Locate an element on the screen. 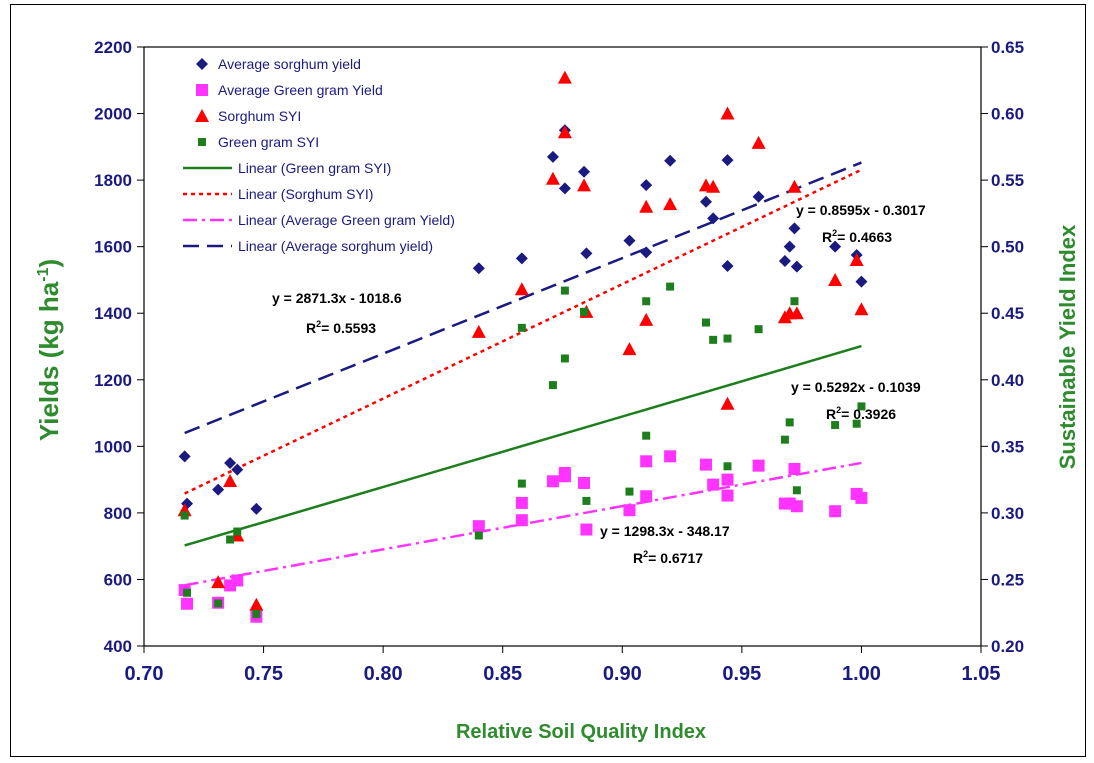 The image size is (1094, 763). x-tick-label: 1.05 is located at coordinates (981, 674).